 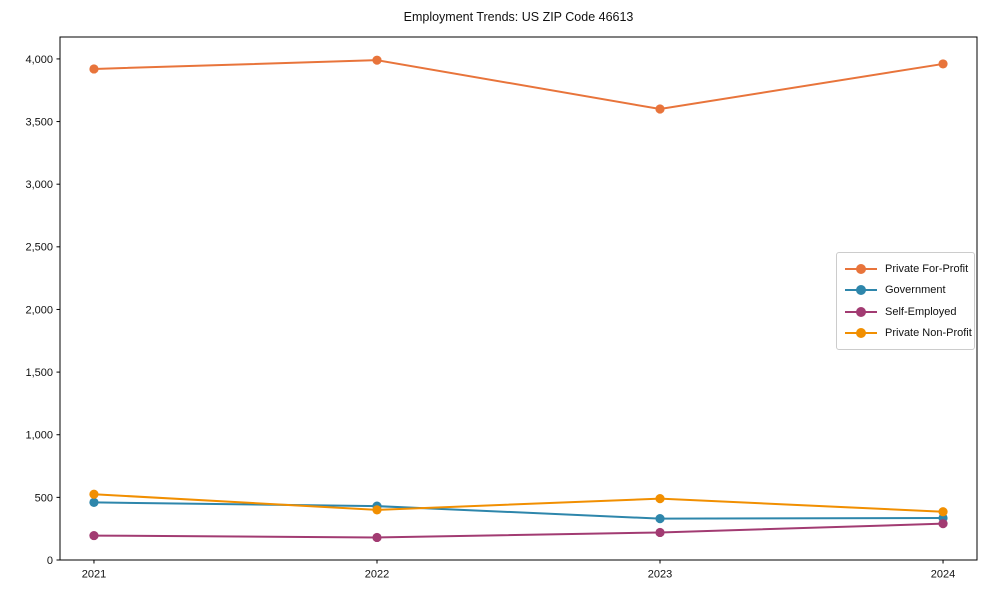 I want to click on x-axis: 2021 2022 2023 2024, so click(x=518, y=570).